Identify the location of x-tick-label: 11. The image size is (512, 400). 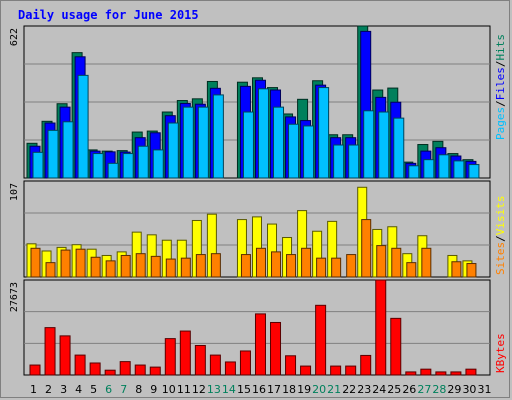
(184, 389).